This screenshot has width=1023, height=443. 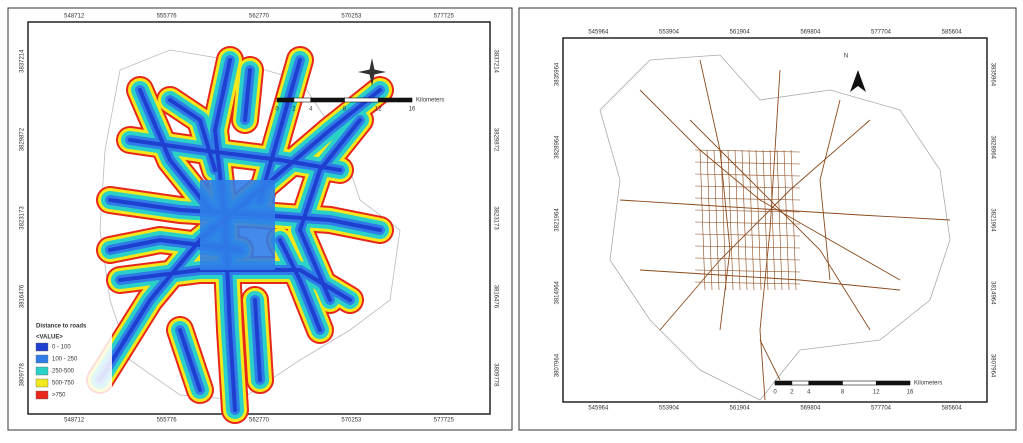 I want to click on coordinate-label: 3829872, so click(x=495, y=140).